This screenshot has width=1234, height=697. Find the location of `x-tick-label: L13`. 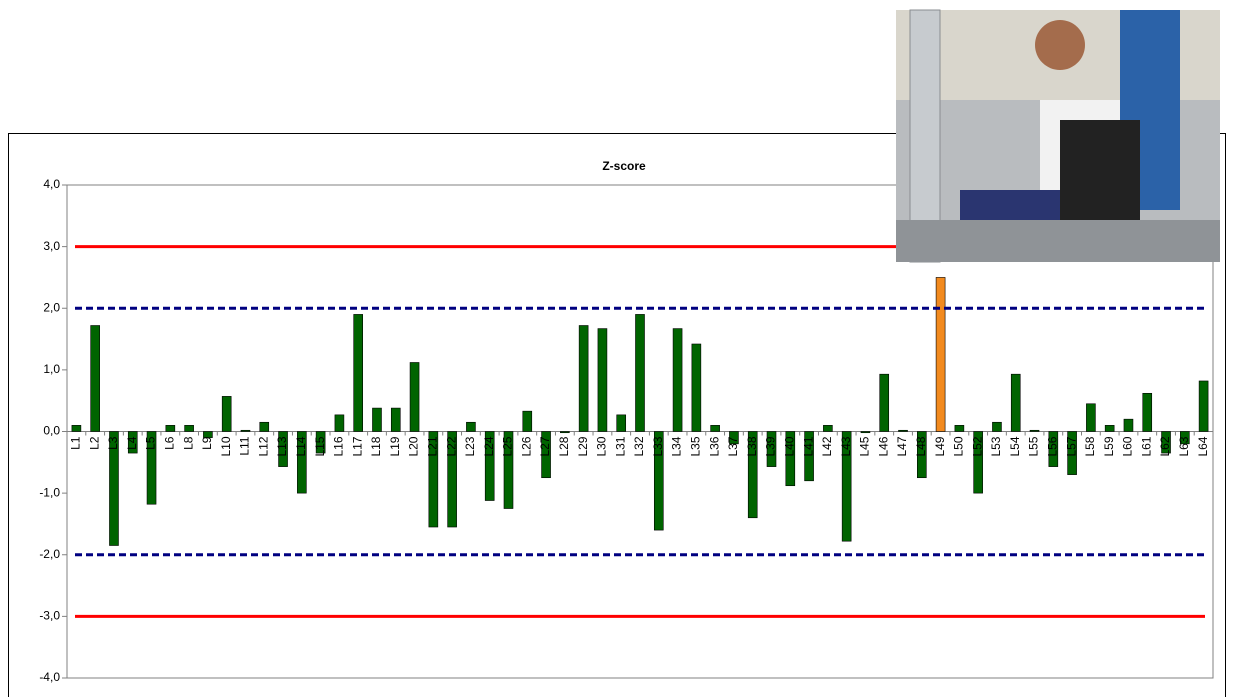

x-tick-label: L13 is located at coordinates (282, 446).